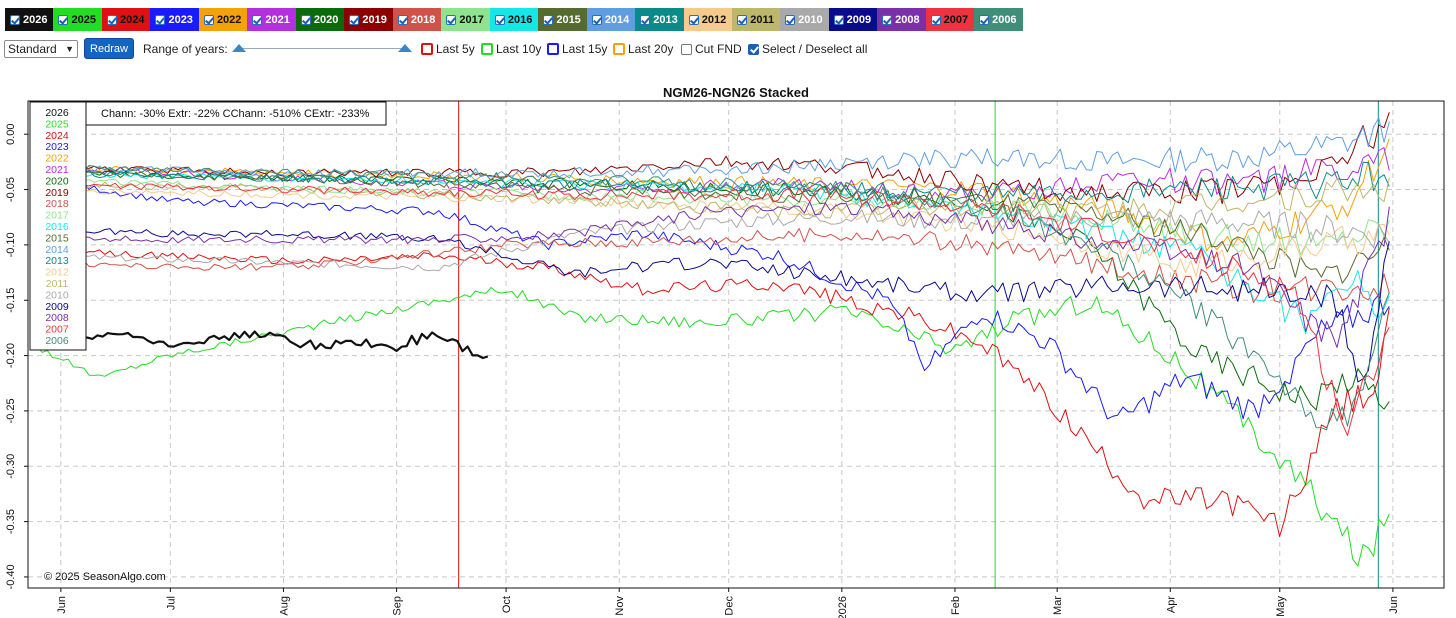  What do you see at coordinates (374, 19) in the screenshot?
I see `year-toggle-label: 2019` at bounding box center [374, 19].